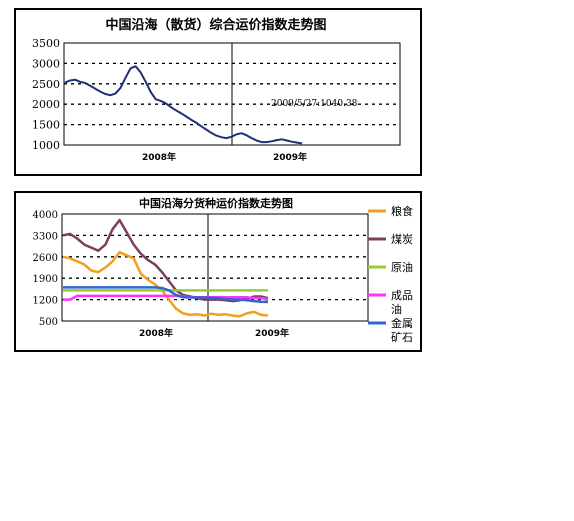 The height and width of the screenshot is (521, 574). Describe the element at coordinates (215, 25) in the screenshot. I see `chart-title: 中国沿海（散货）综合运价指数走势图` at that location.